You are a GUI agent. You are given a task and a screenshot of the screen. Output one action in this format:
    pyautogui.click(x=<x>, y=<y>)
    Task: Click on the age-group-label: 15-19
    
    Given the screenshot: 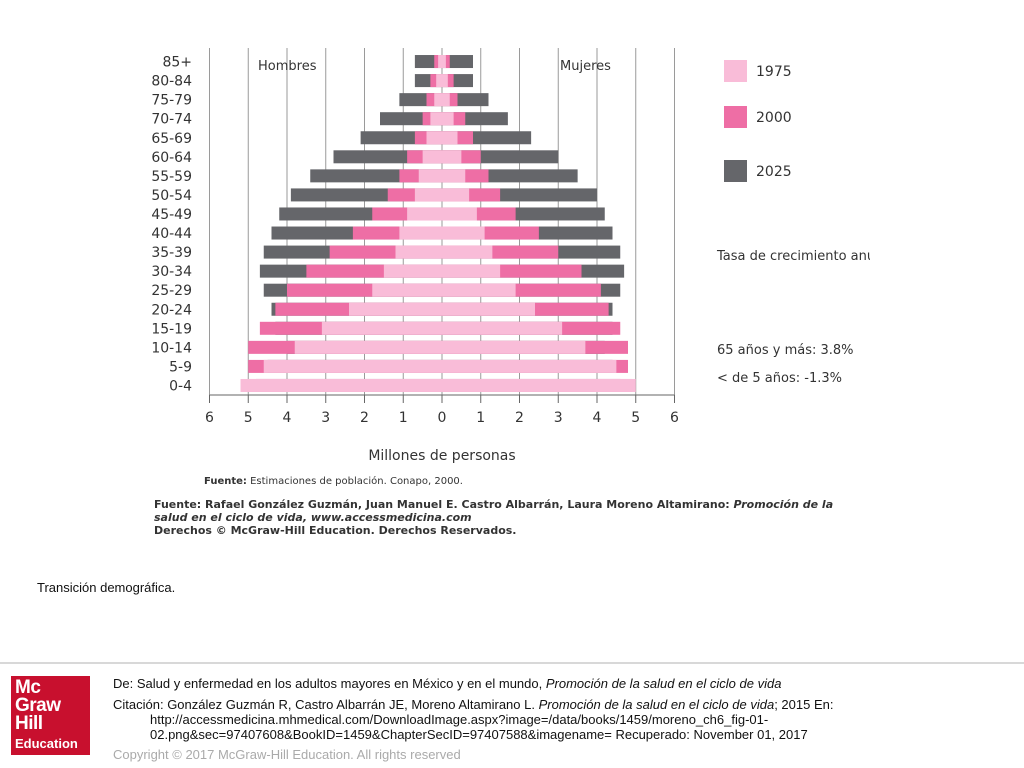 What is the action you would take?
    pyautogui.click(x=171, y=329)
    